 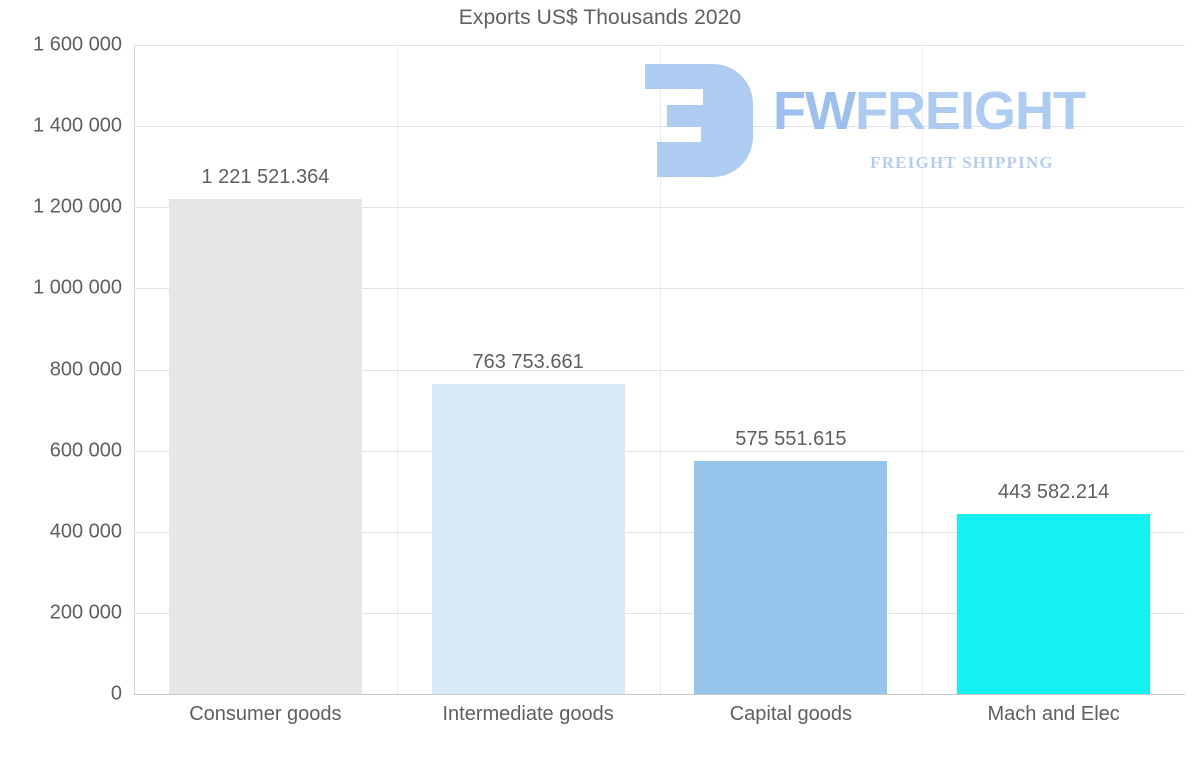 What do you see at coordinates (528, 362) in the screenshot?
I see `bar-value-label: 763 753.661` at bounding box center [528, 362].